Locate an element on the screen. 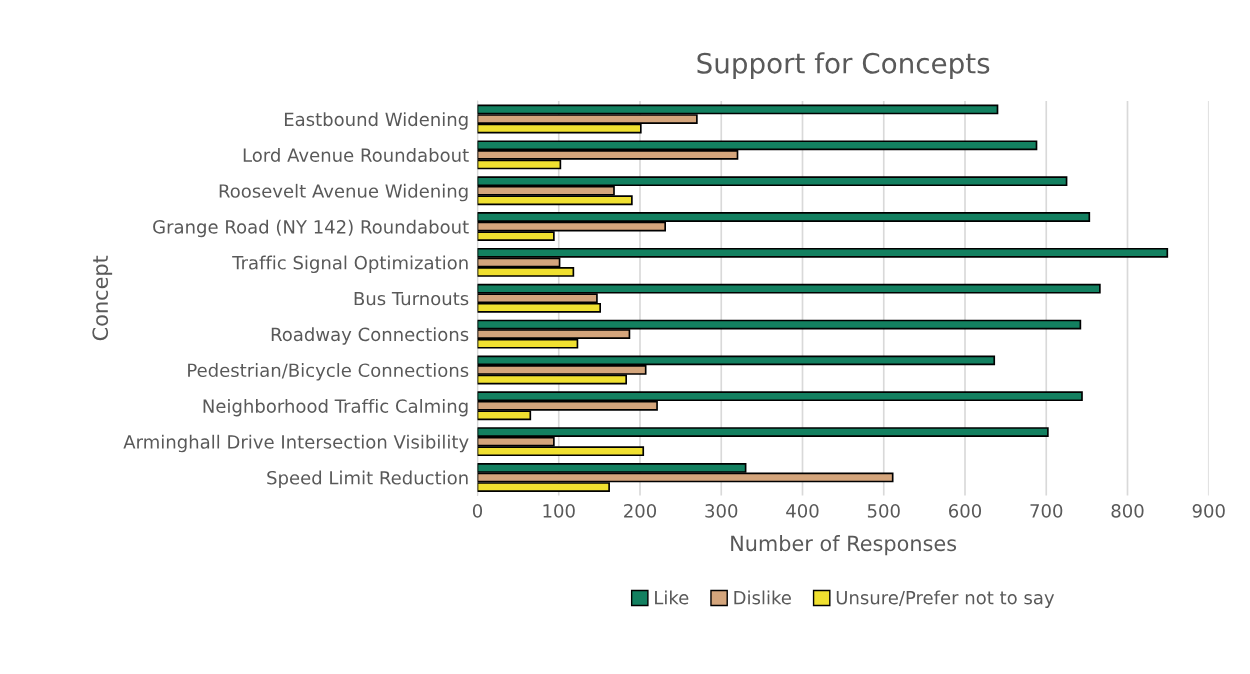 This screenshot has width=1250, height=674. y-tick-label: Lord Avenue Roundabout is located at coordinates (356, 155).